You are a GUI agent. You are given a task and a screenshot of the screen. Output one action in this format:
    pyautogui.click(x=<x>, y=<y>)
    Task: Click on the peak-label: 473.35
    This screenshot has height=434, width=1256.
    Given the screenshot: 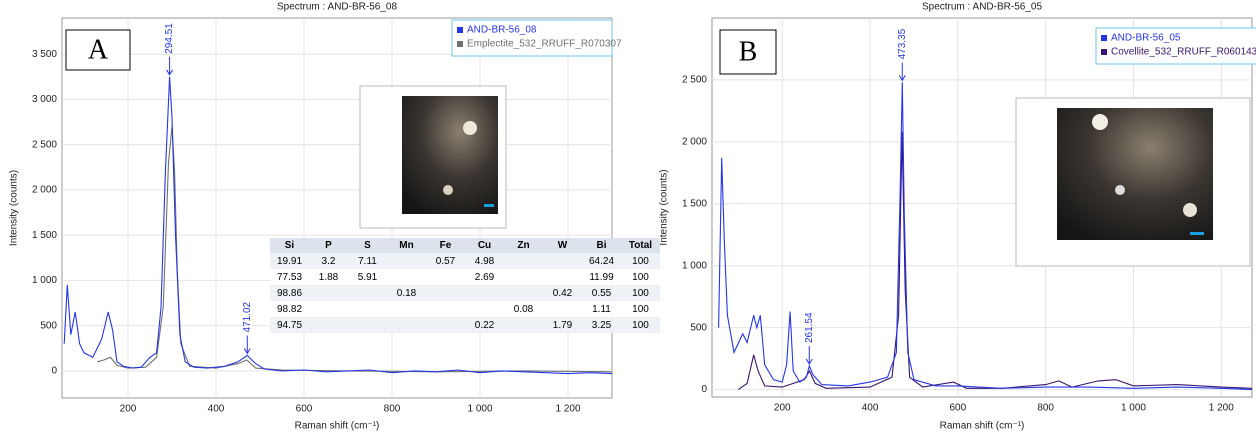 What is the action you would take?
    pyautogui.click(x=902, y=43)
    